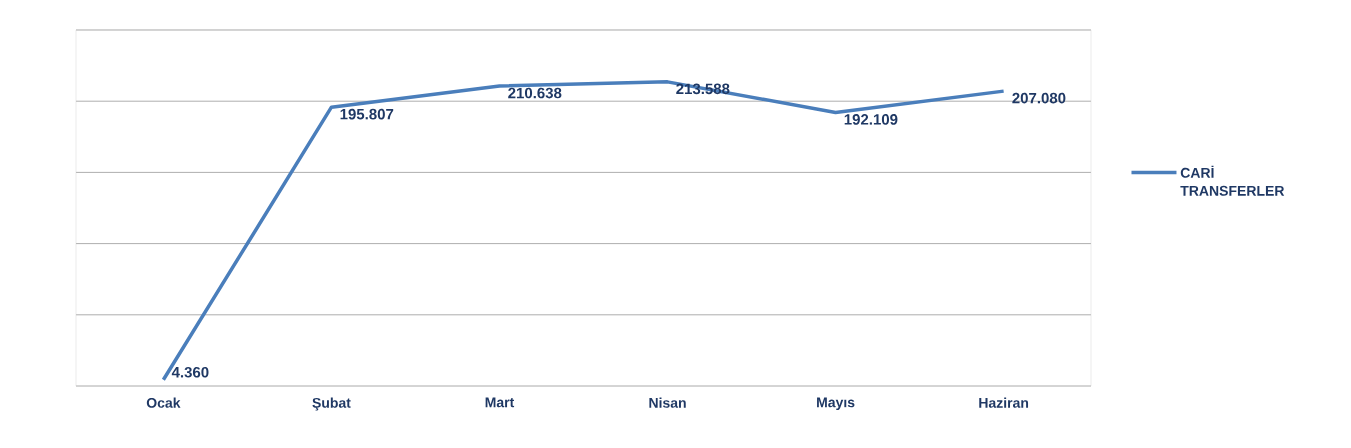  What do you see at coordinates (500, 402) in the screenshot?
I see `x-tick-label: Mart` at bounding box center [500, 402].